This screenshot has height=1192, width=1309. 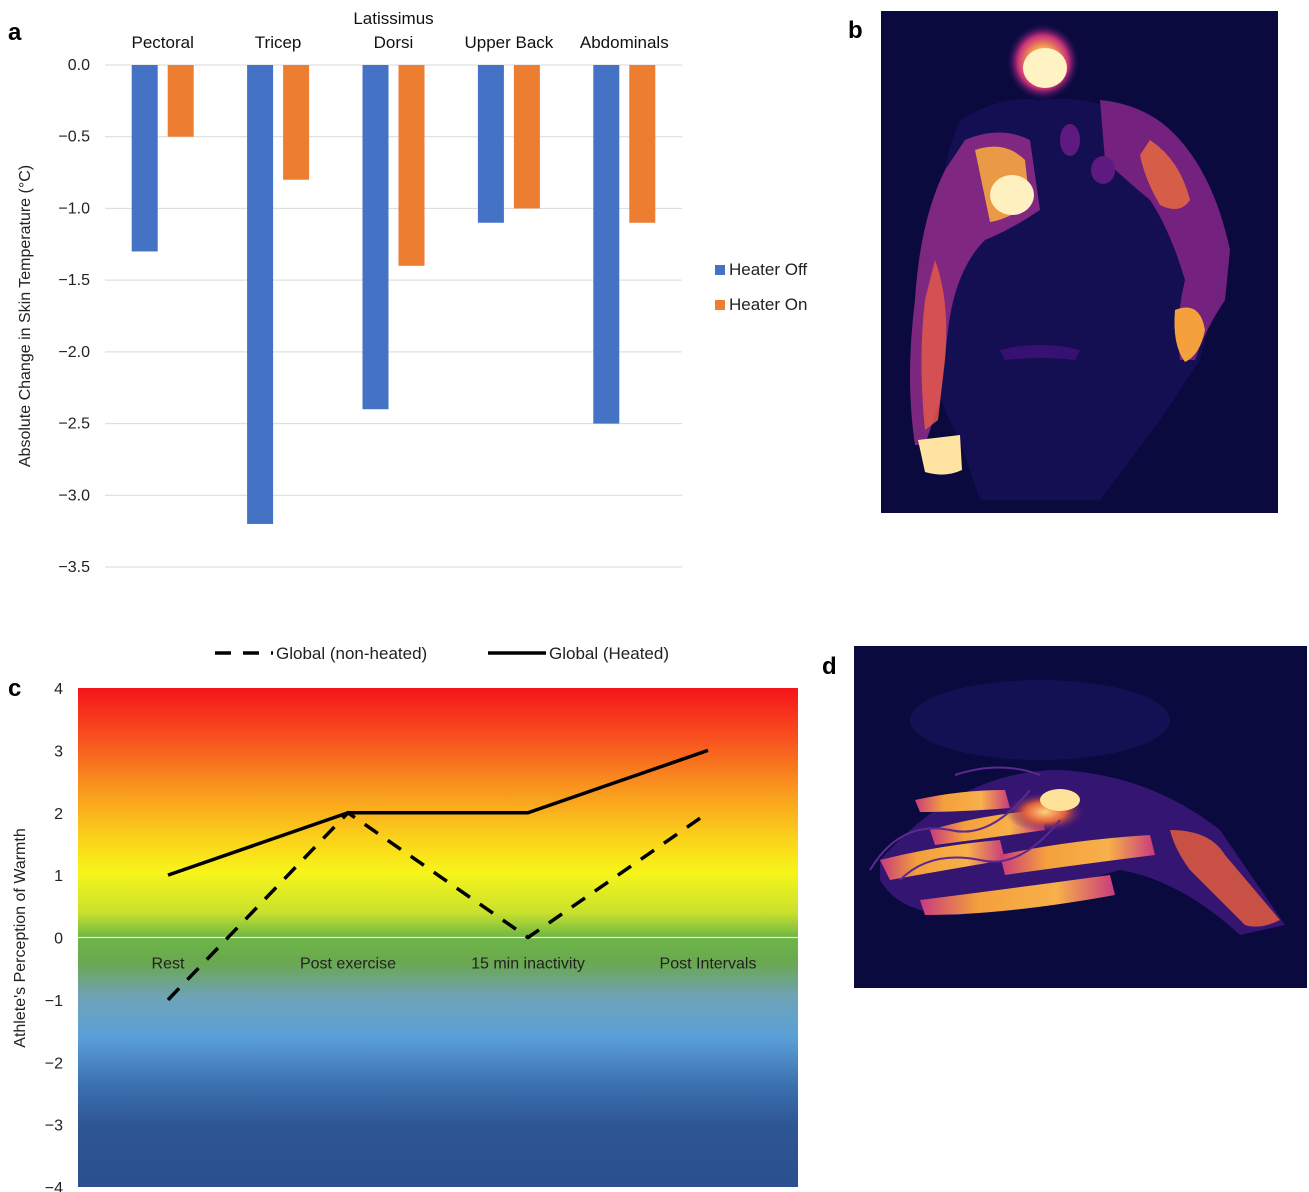 What do you see at coordinates (25, 316) in the screenshot?
I see `y-axis-title: Absolute Change in Skin Temperature (°C)` at bounding box center [25, 316].